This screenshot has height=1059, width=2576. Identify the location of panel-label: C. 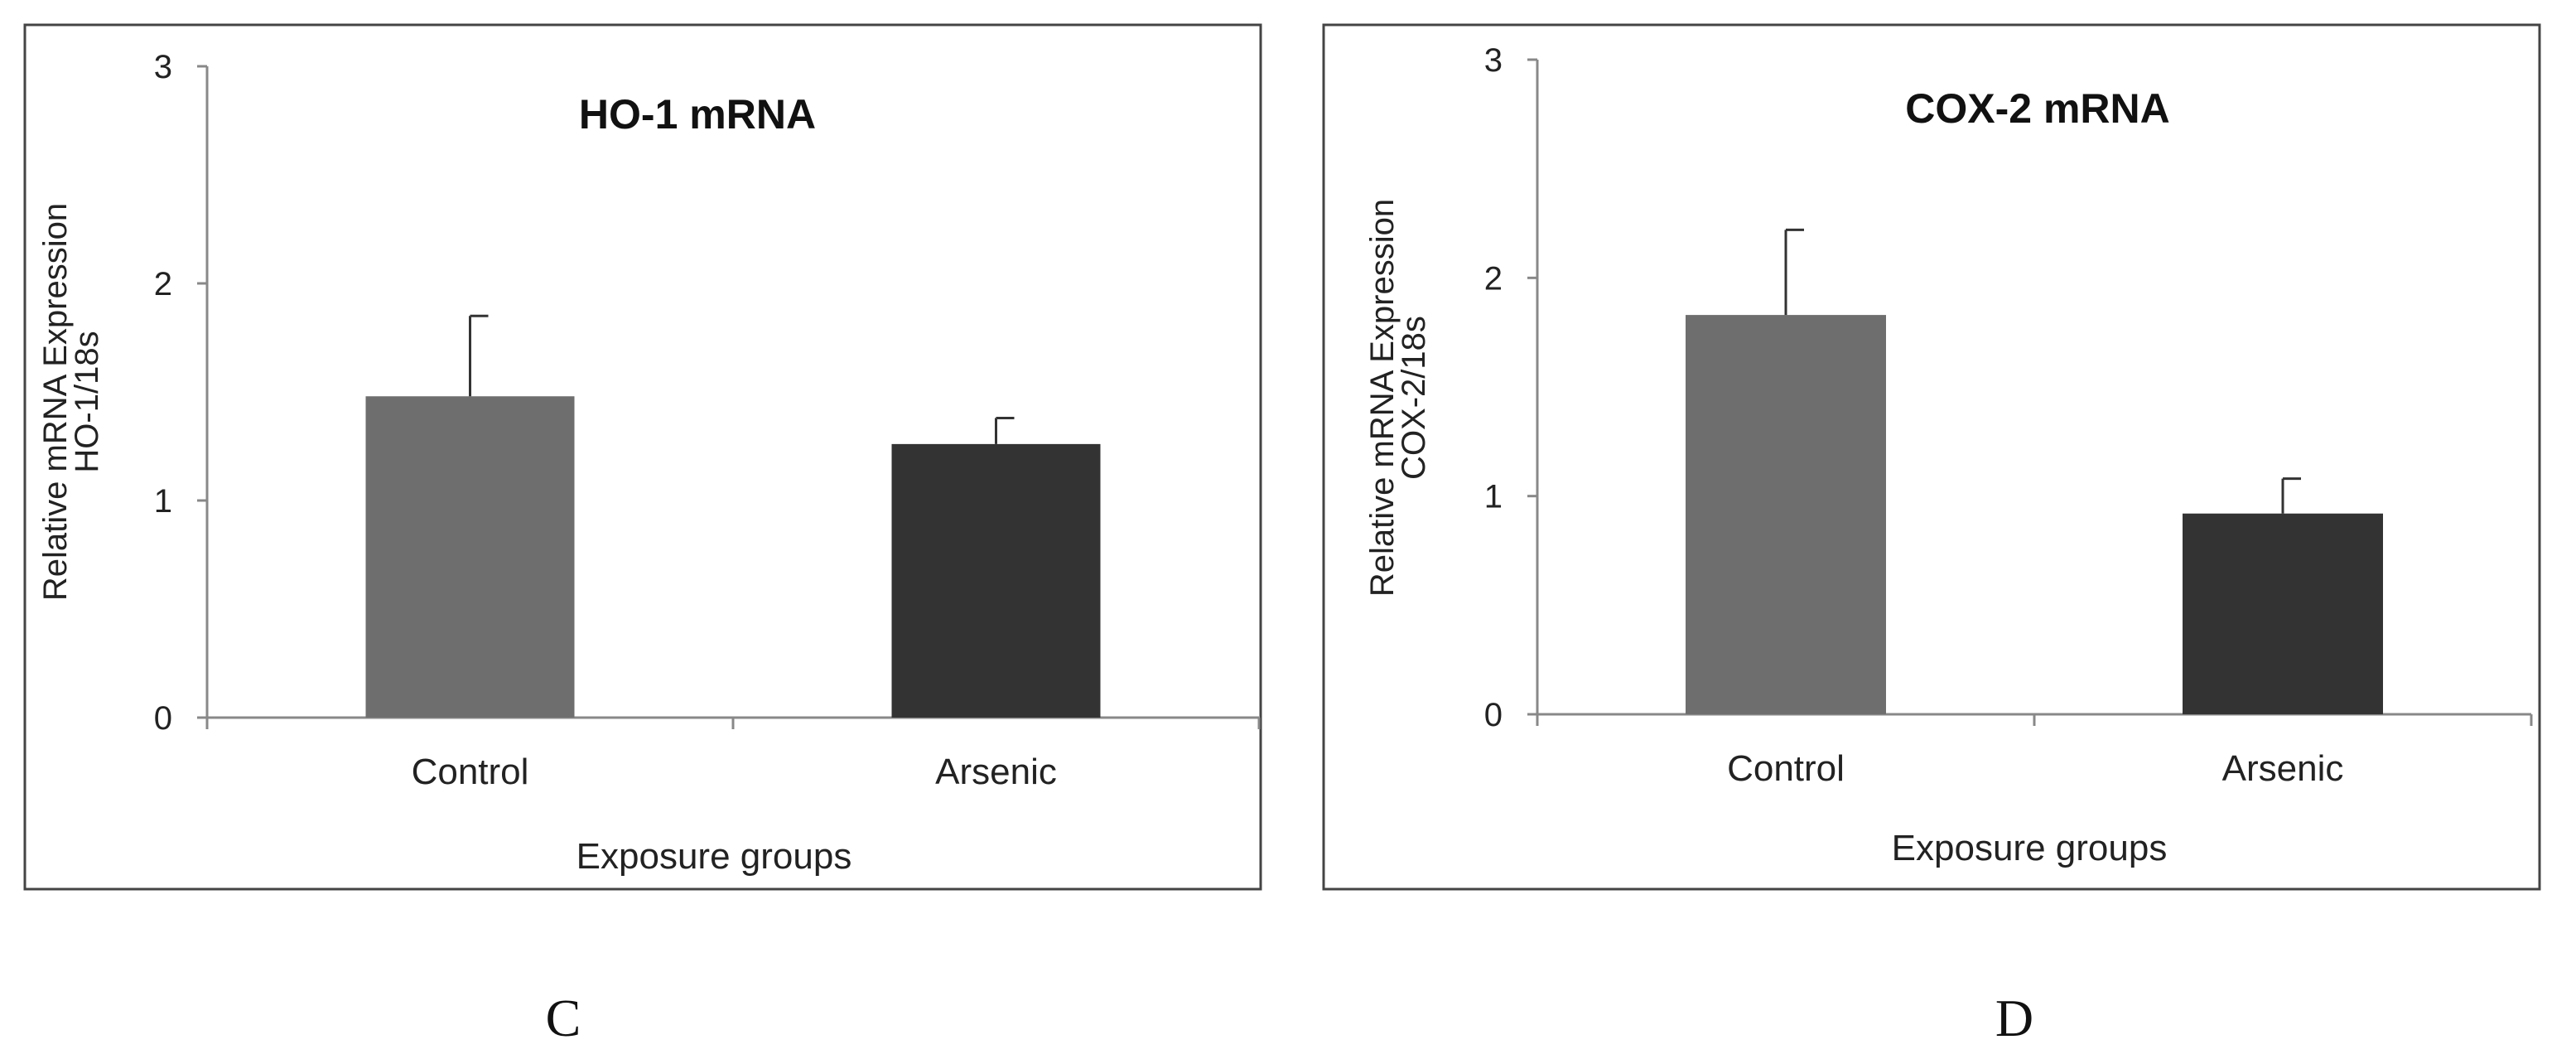
(563, 1018).